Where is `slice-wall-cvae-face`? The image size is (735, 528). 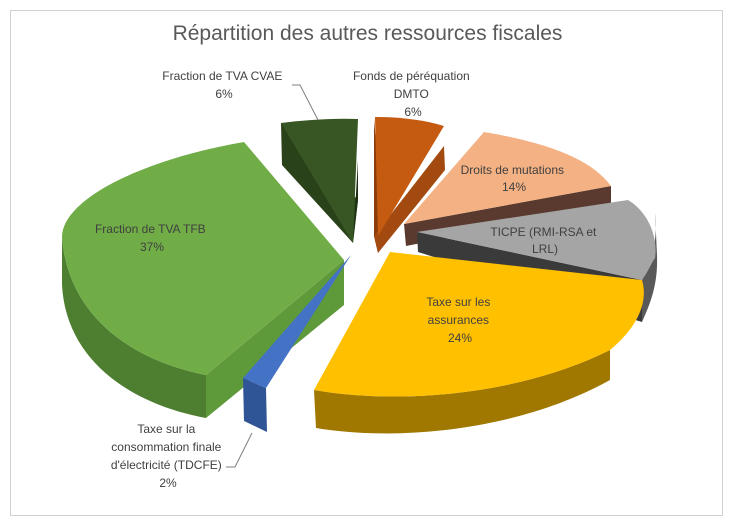
slice-wall-cvae-face is located at coordinates (355, 181).